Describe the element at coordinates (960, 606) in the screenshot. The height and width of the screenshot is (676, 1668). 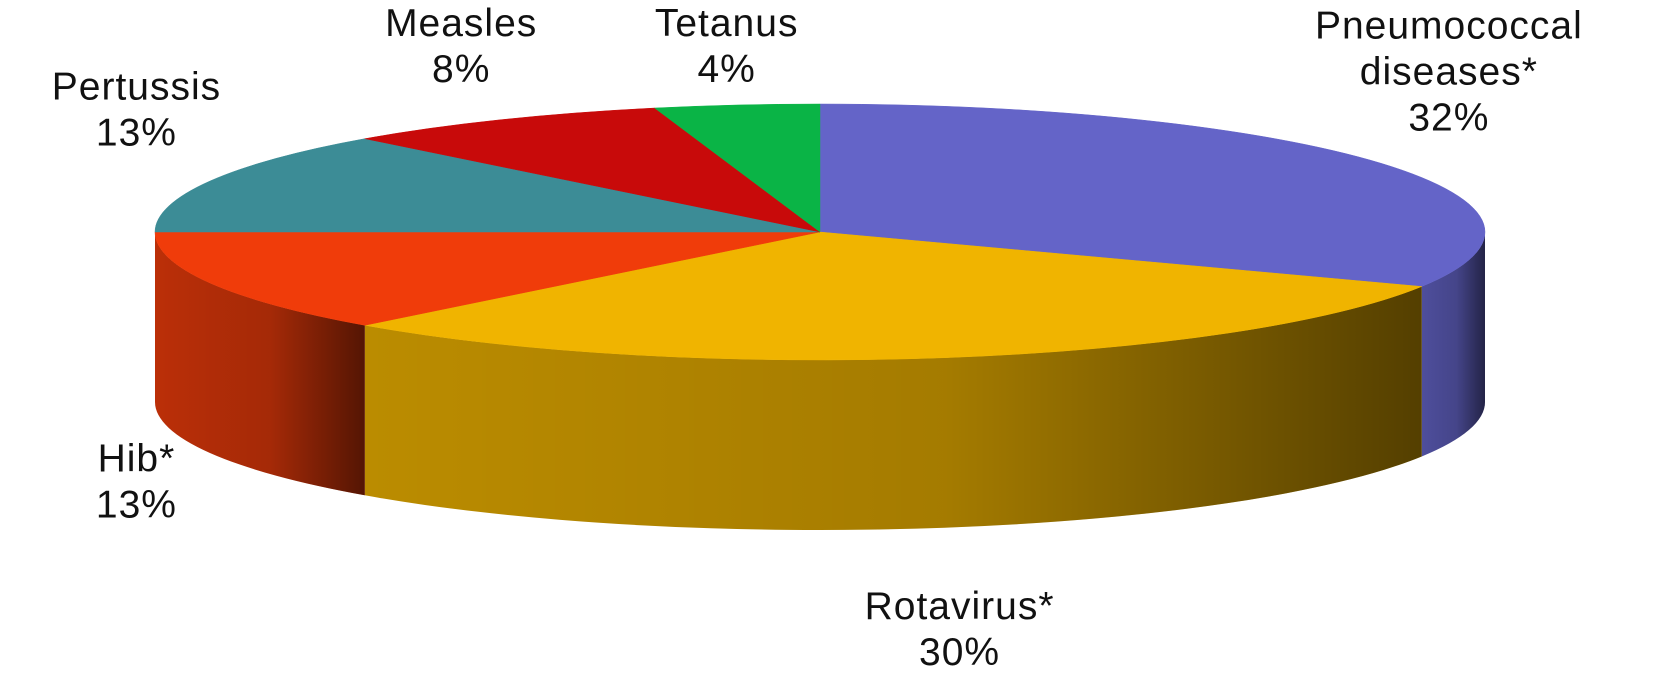
I see `slice-name-rotavirus: Rotavirus*` at that location.